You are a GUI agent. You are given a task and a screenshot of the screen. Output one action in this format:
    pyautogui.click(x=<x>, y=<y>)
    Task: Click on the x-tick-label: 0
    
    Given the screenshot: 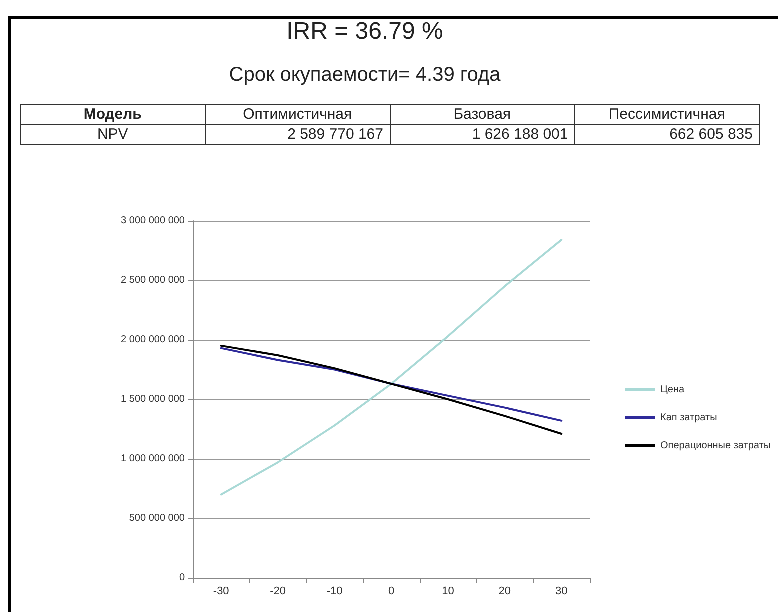 What is the action you would take?
    pyautogui.click(x=391, y=592)
    